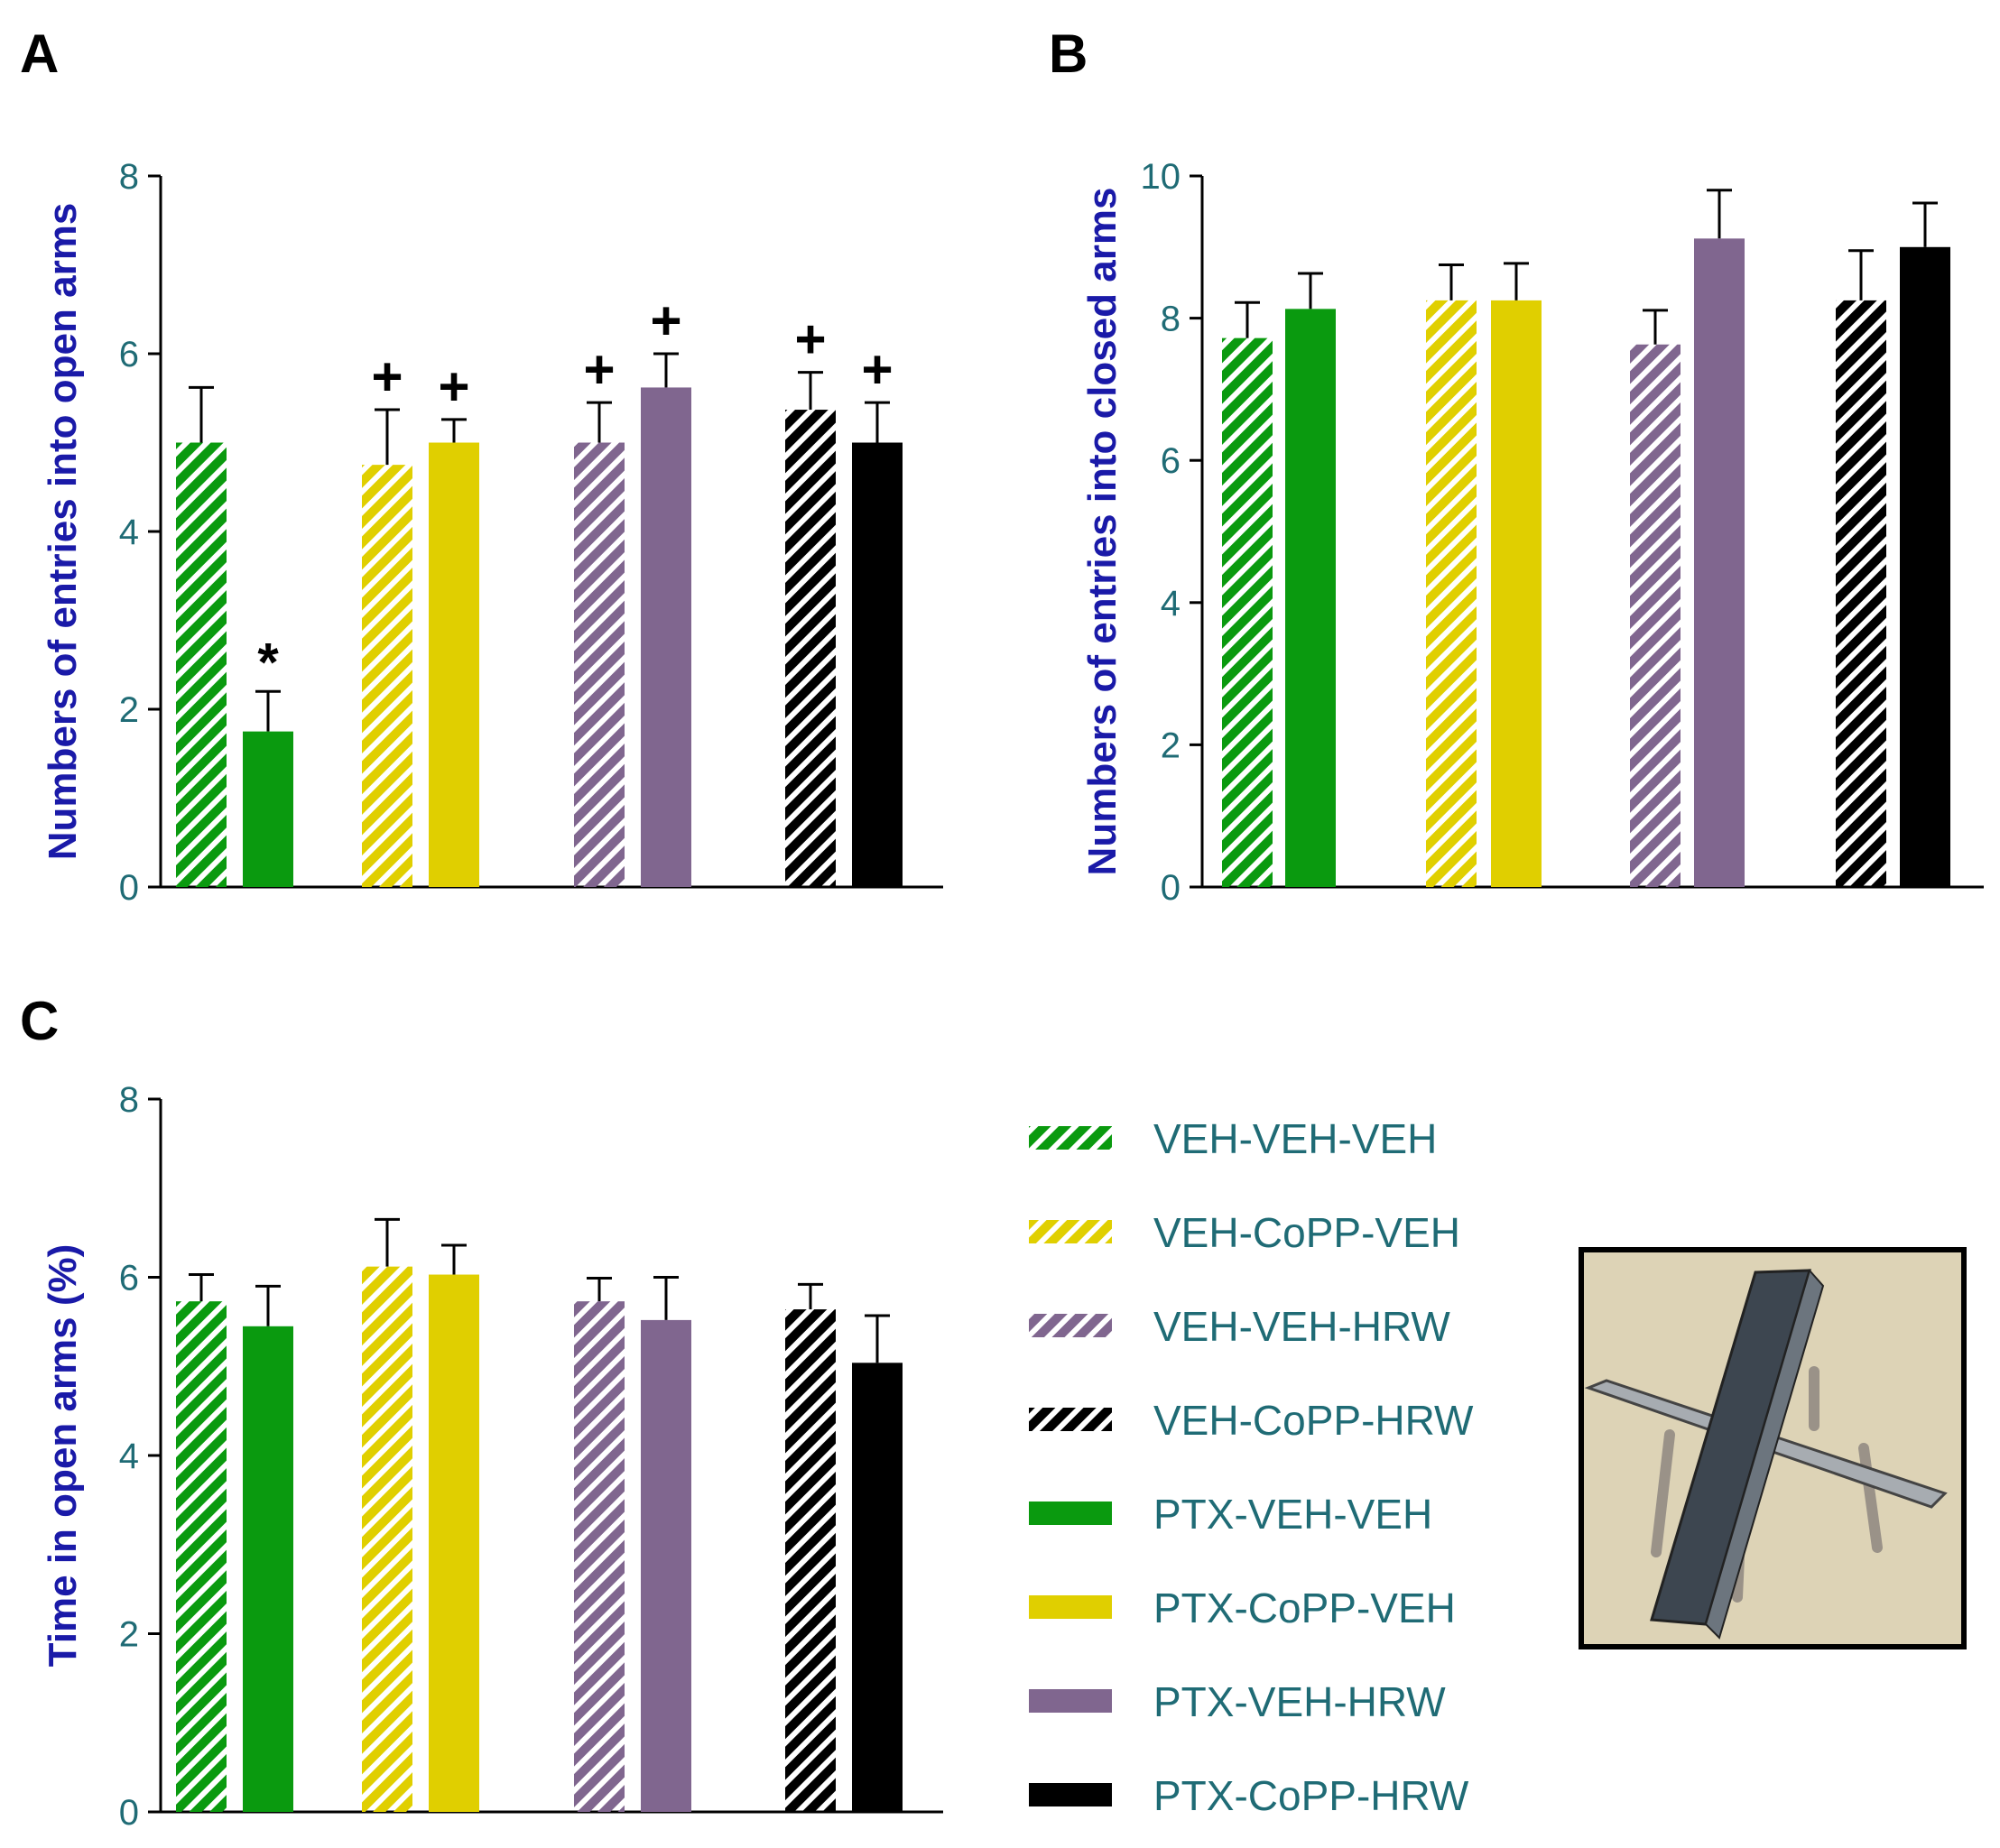 The image size is (2000, 1848). Describe the element at coordinates (1311, 1795) in the screenshot. I see `legend-label: PTX-CoPP-HRW` at that location.